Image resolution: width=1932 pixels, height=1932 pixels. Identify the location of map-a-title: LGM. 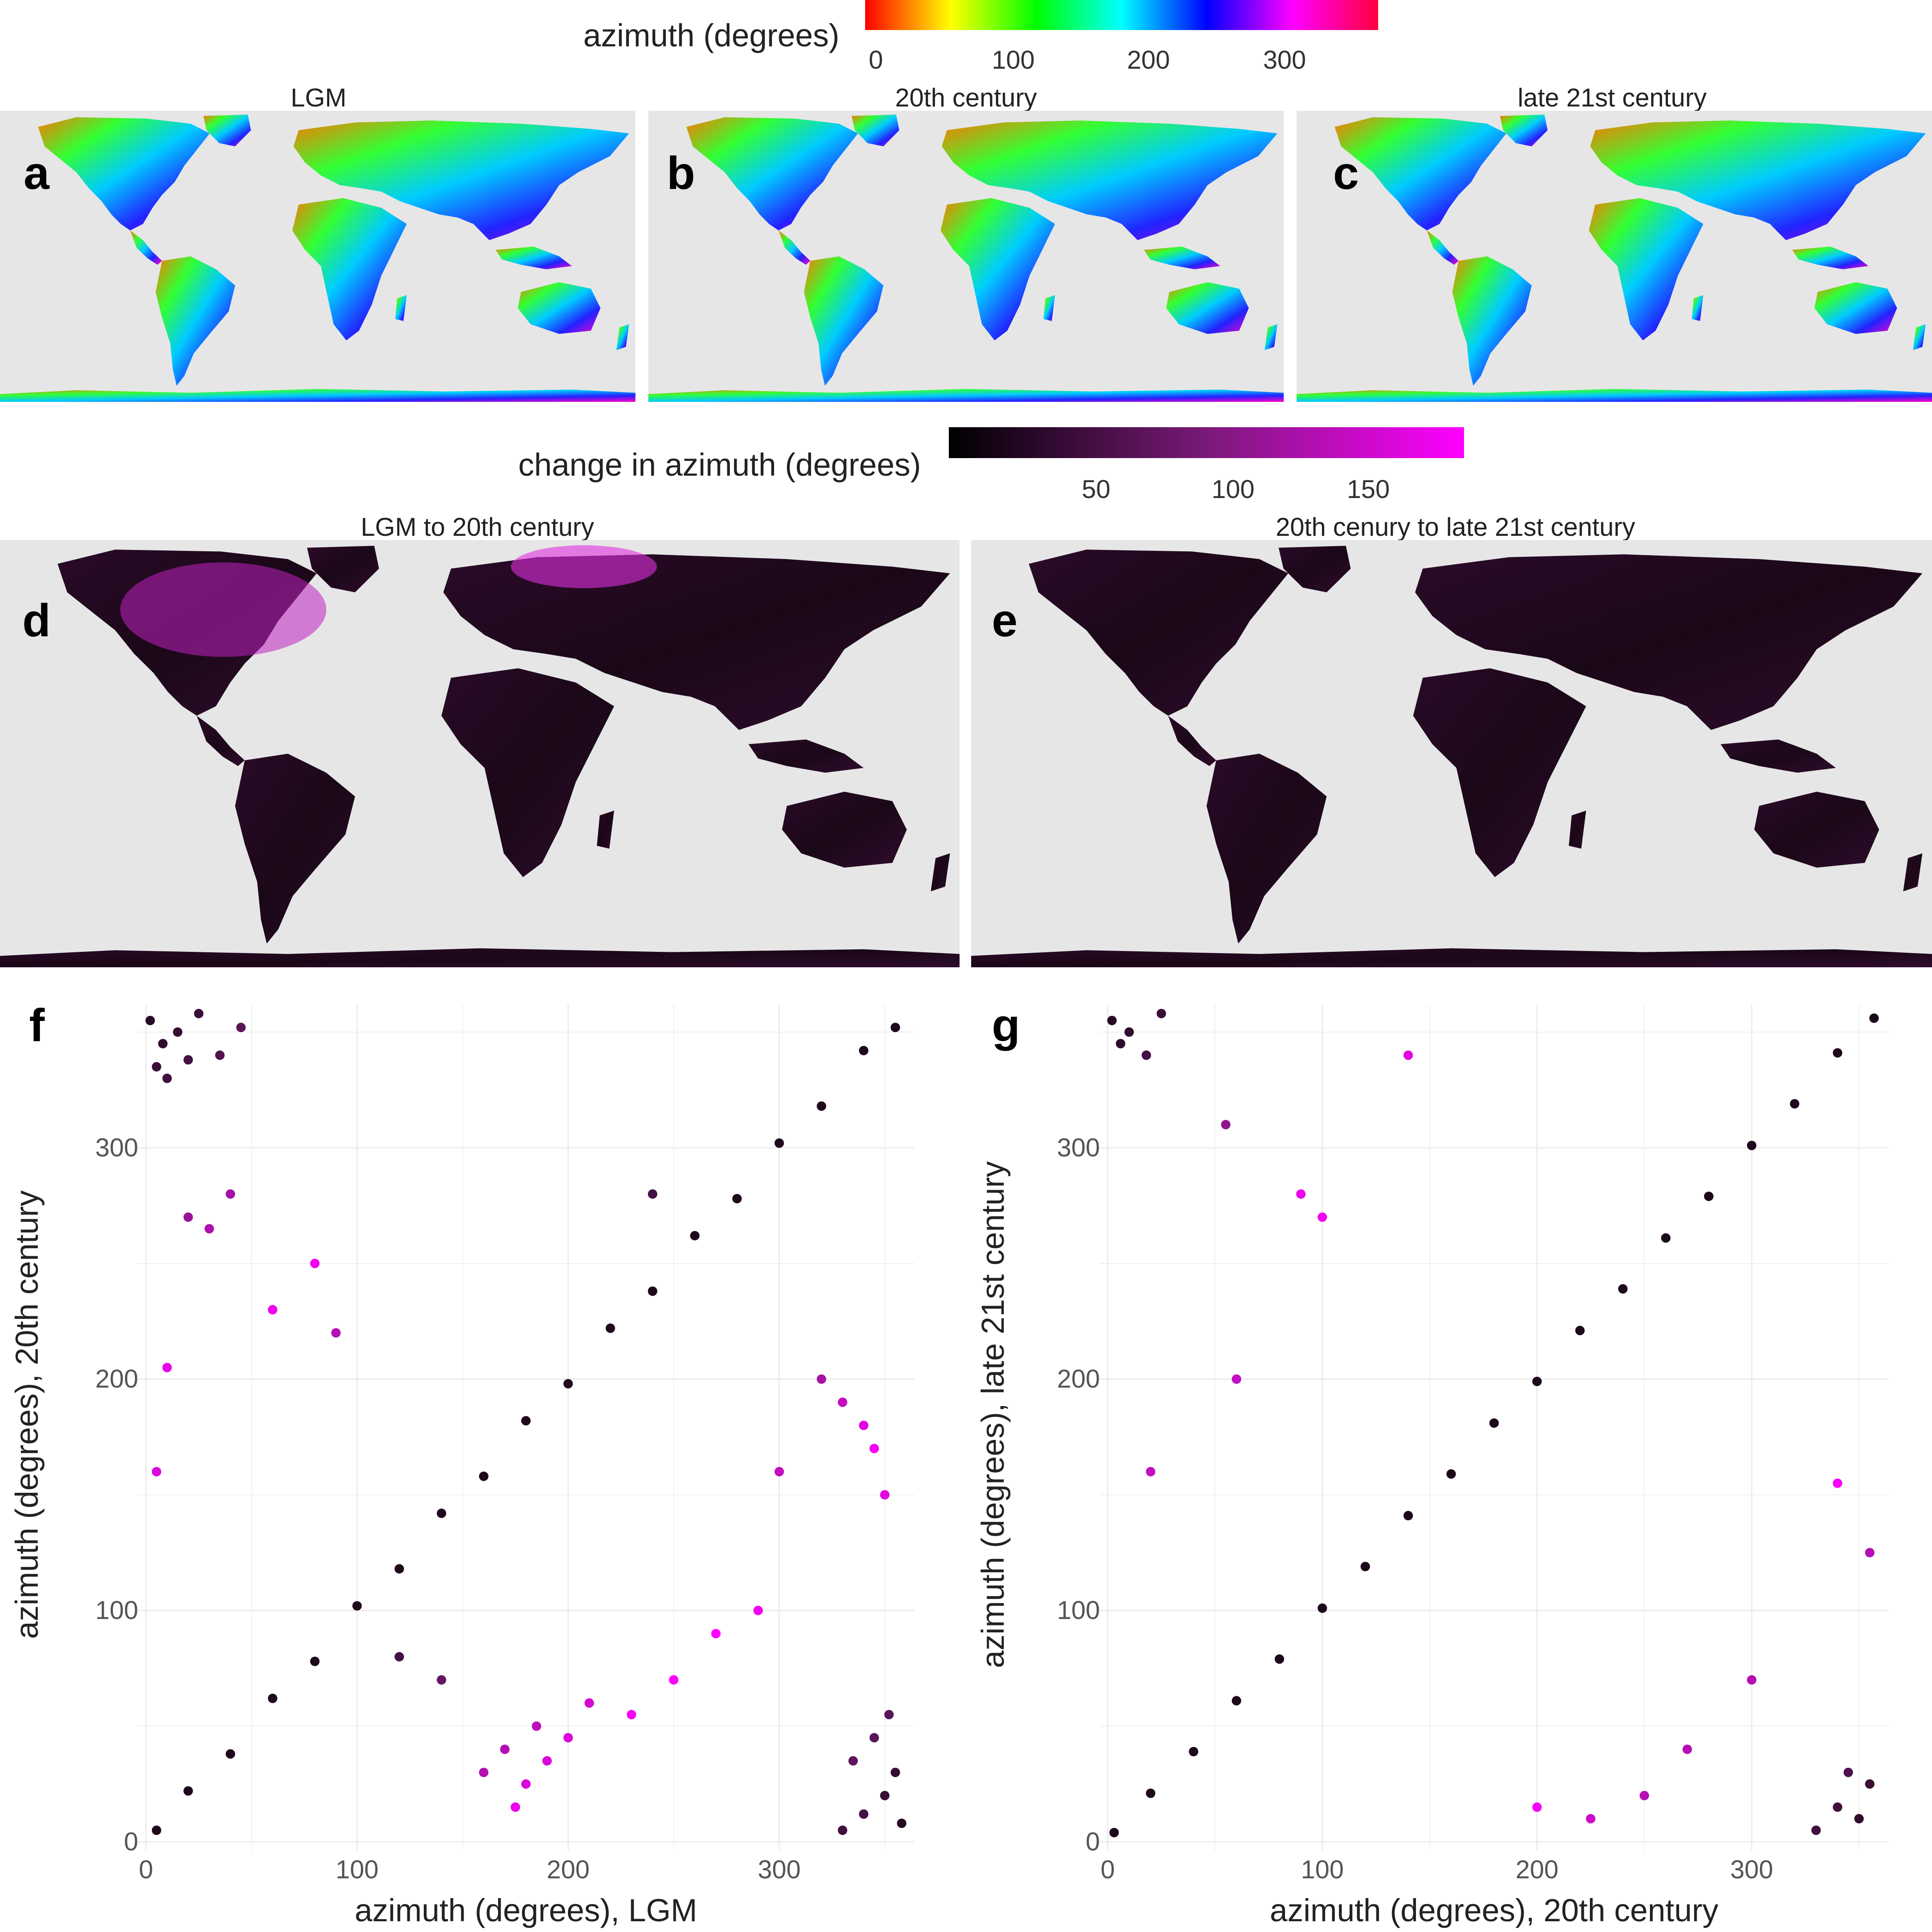
(318, 98).